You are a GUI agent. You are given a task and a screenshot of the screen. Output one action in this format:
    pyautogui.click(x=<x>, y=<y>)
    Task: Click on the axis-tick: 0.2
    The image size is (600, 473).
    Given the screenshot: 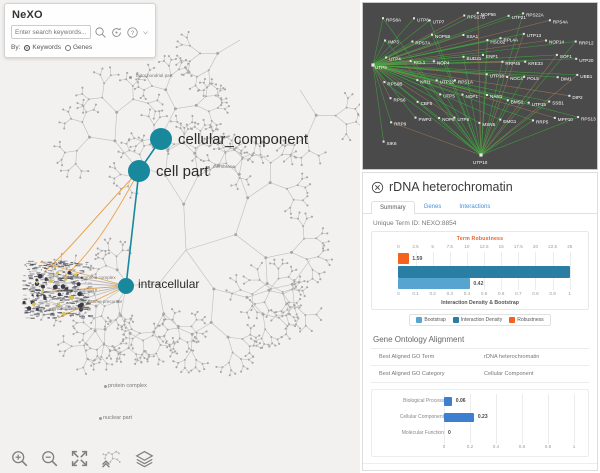 What is the action you would take?
    pyautogui.click(x=470, y=446)
    